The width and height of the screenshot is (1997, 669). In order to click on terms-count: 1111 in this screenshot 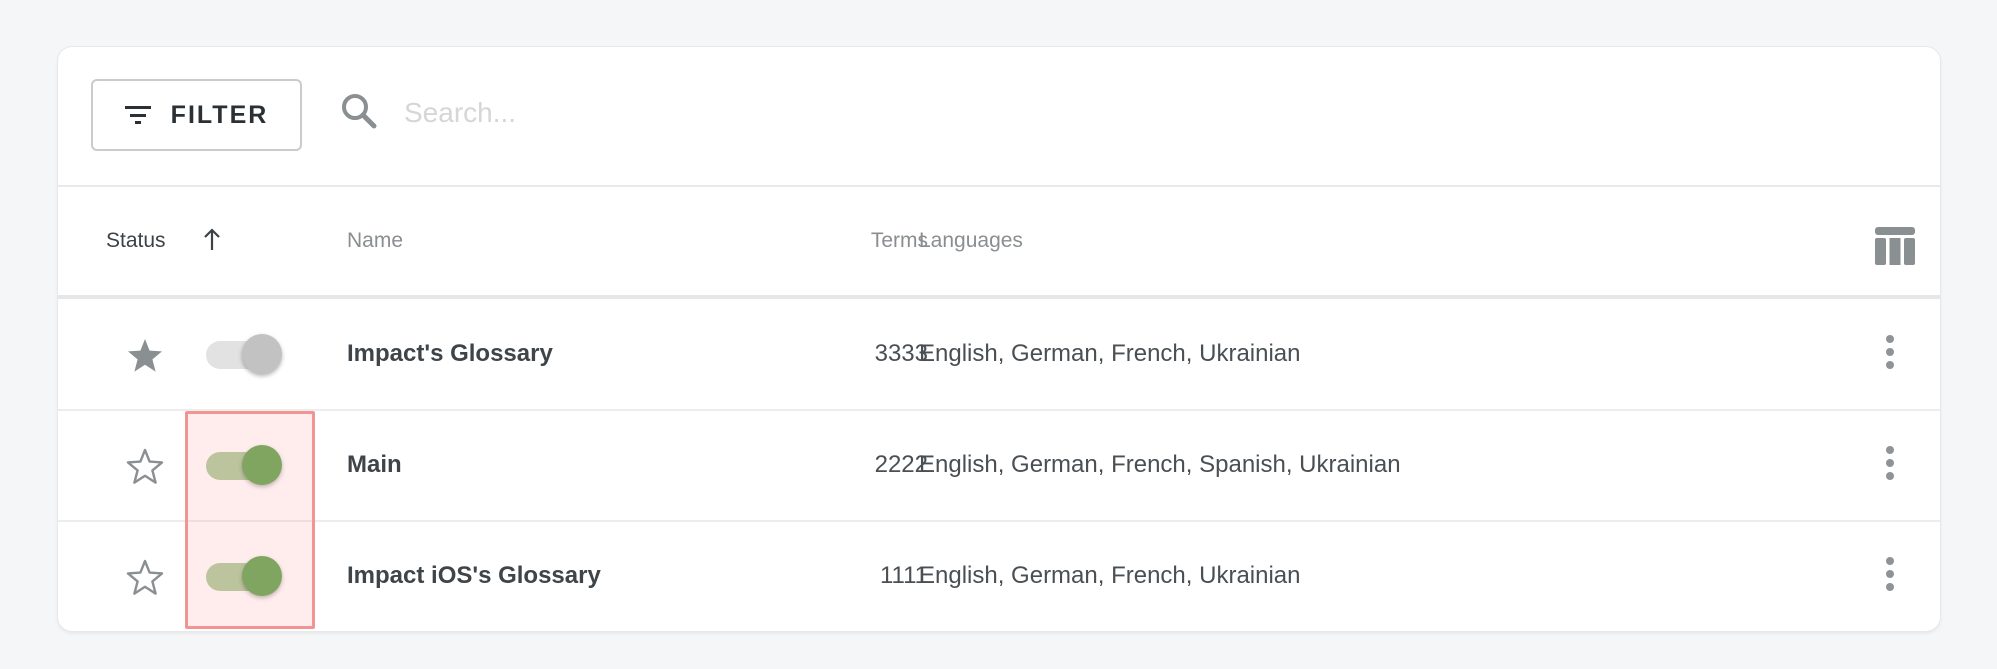, I will do `click(903, 575)`.